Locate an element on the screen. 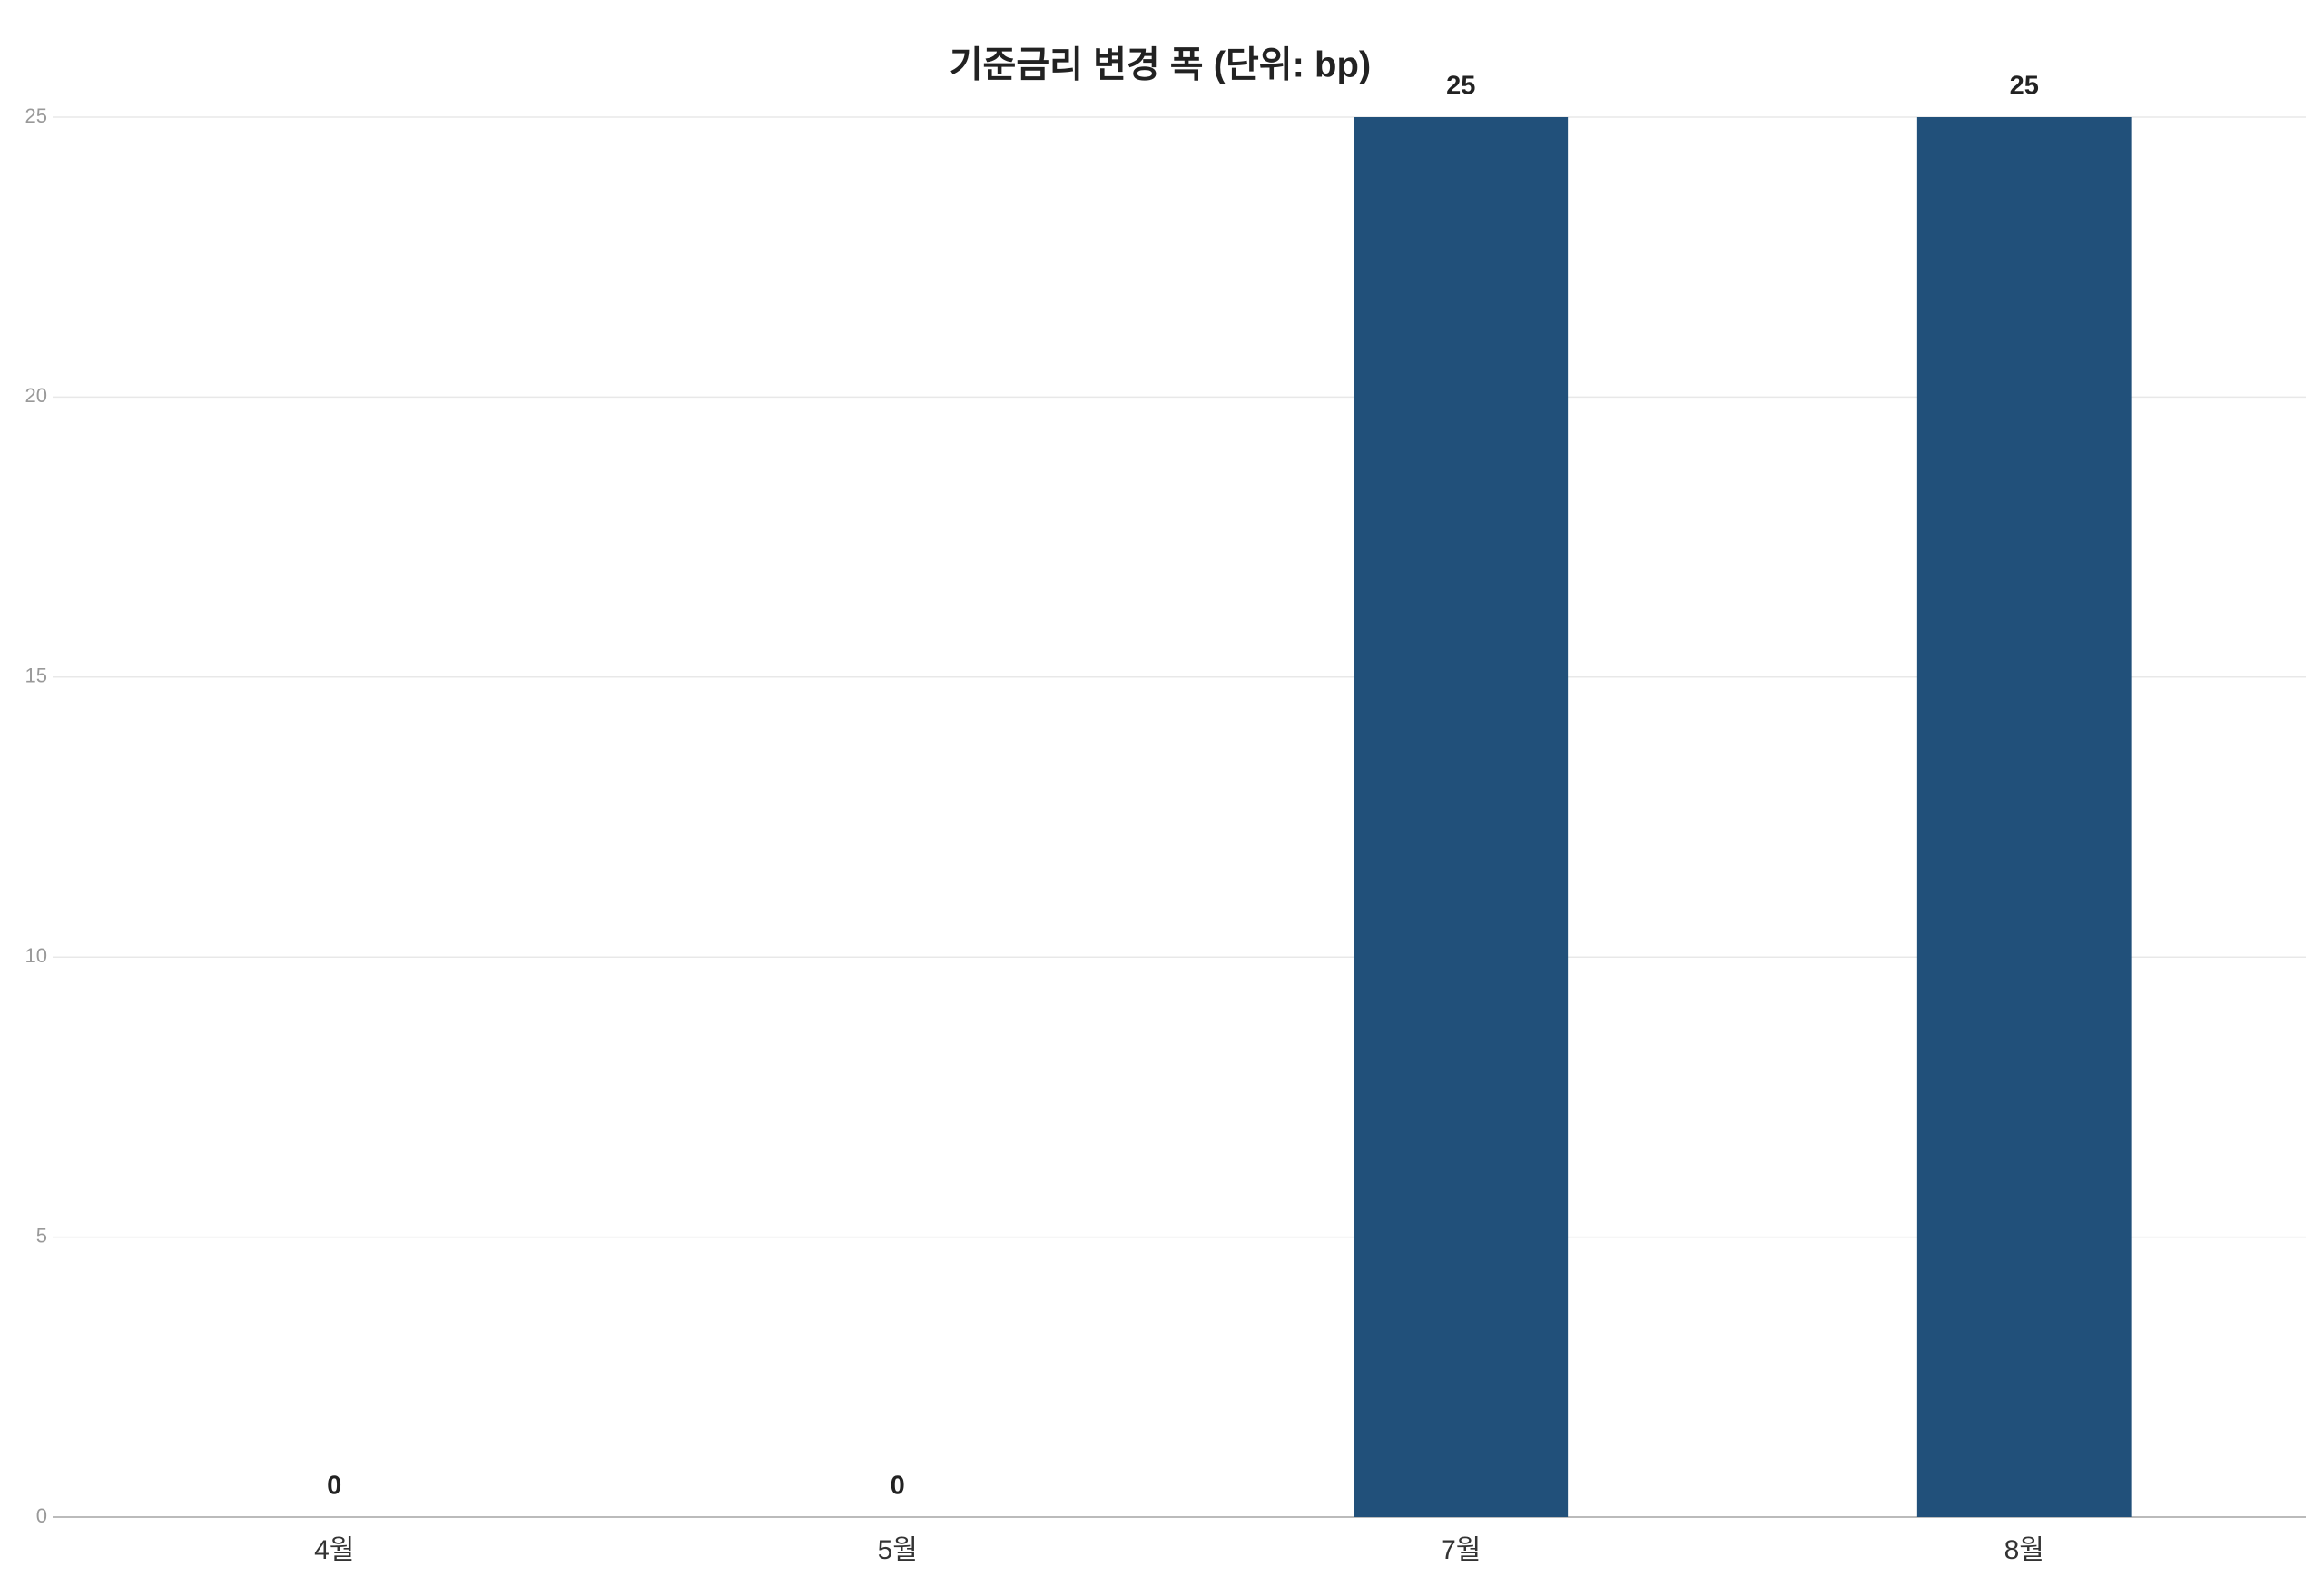  y-tick-label: 0 is located at coordinates (41, 1515).